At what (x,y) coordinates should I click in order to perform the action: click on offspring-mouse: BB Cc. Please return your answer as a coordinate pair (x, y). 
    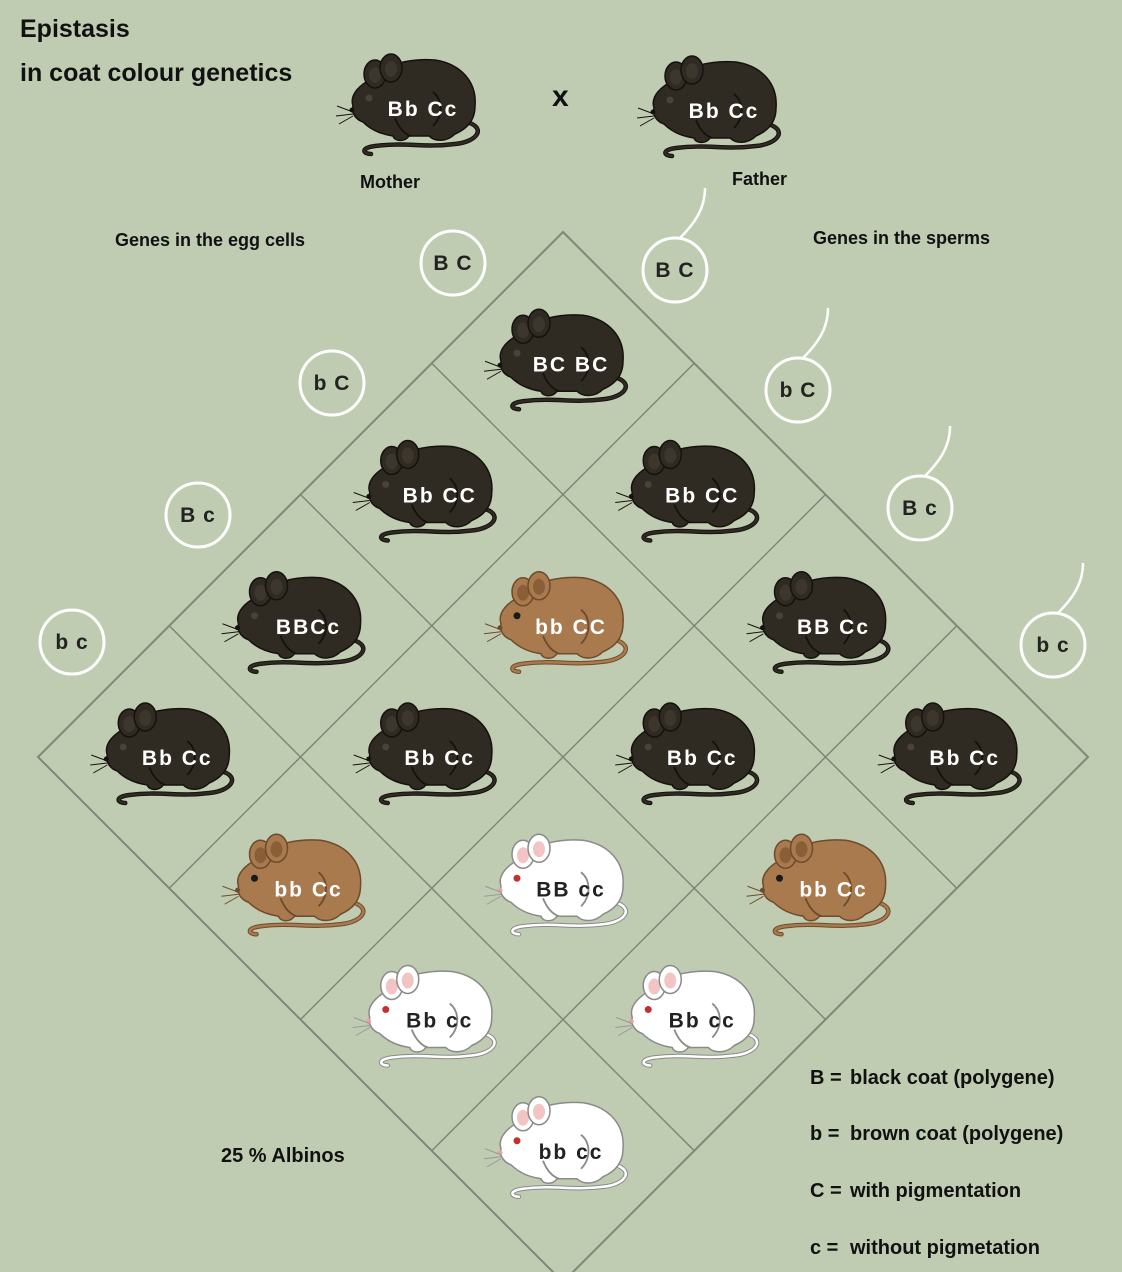
    Looking at the image, I should click on (818, 622).